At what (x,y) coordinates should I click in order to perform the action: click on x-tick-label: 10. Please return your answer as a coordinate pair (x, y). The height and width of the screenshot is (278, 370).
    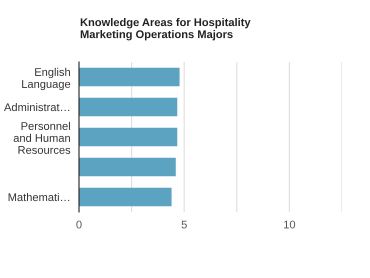
    Looking at the image, I should click on (290, 224).